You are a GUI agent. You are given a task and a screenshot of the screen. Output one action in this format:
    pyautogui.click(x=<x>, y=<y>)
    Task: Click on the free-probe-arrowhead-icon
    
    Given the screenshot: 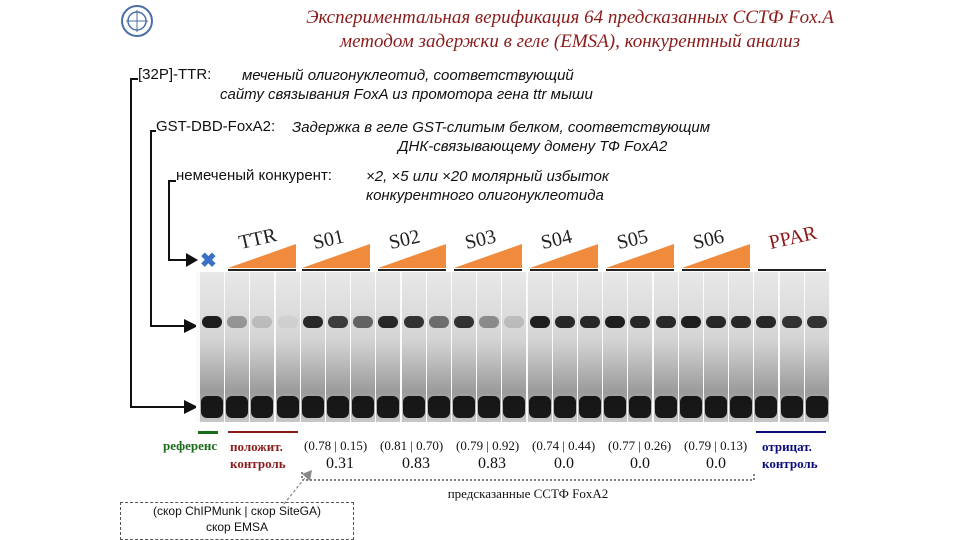 What is the action you would take?
    pyautogui.click(x=191, y=407)
    